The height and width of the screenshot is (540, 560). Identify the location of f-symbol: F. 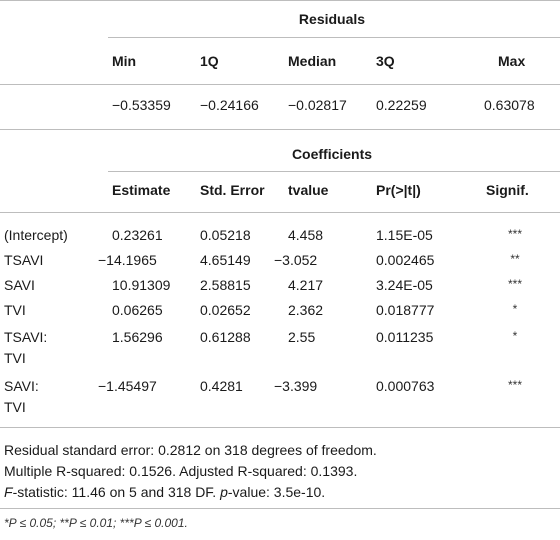
(8, 492).